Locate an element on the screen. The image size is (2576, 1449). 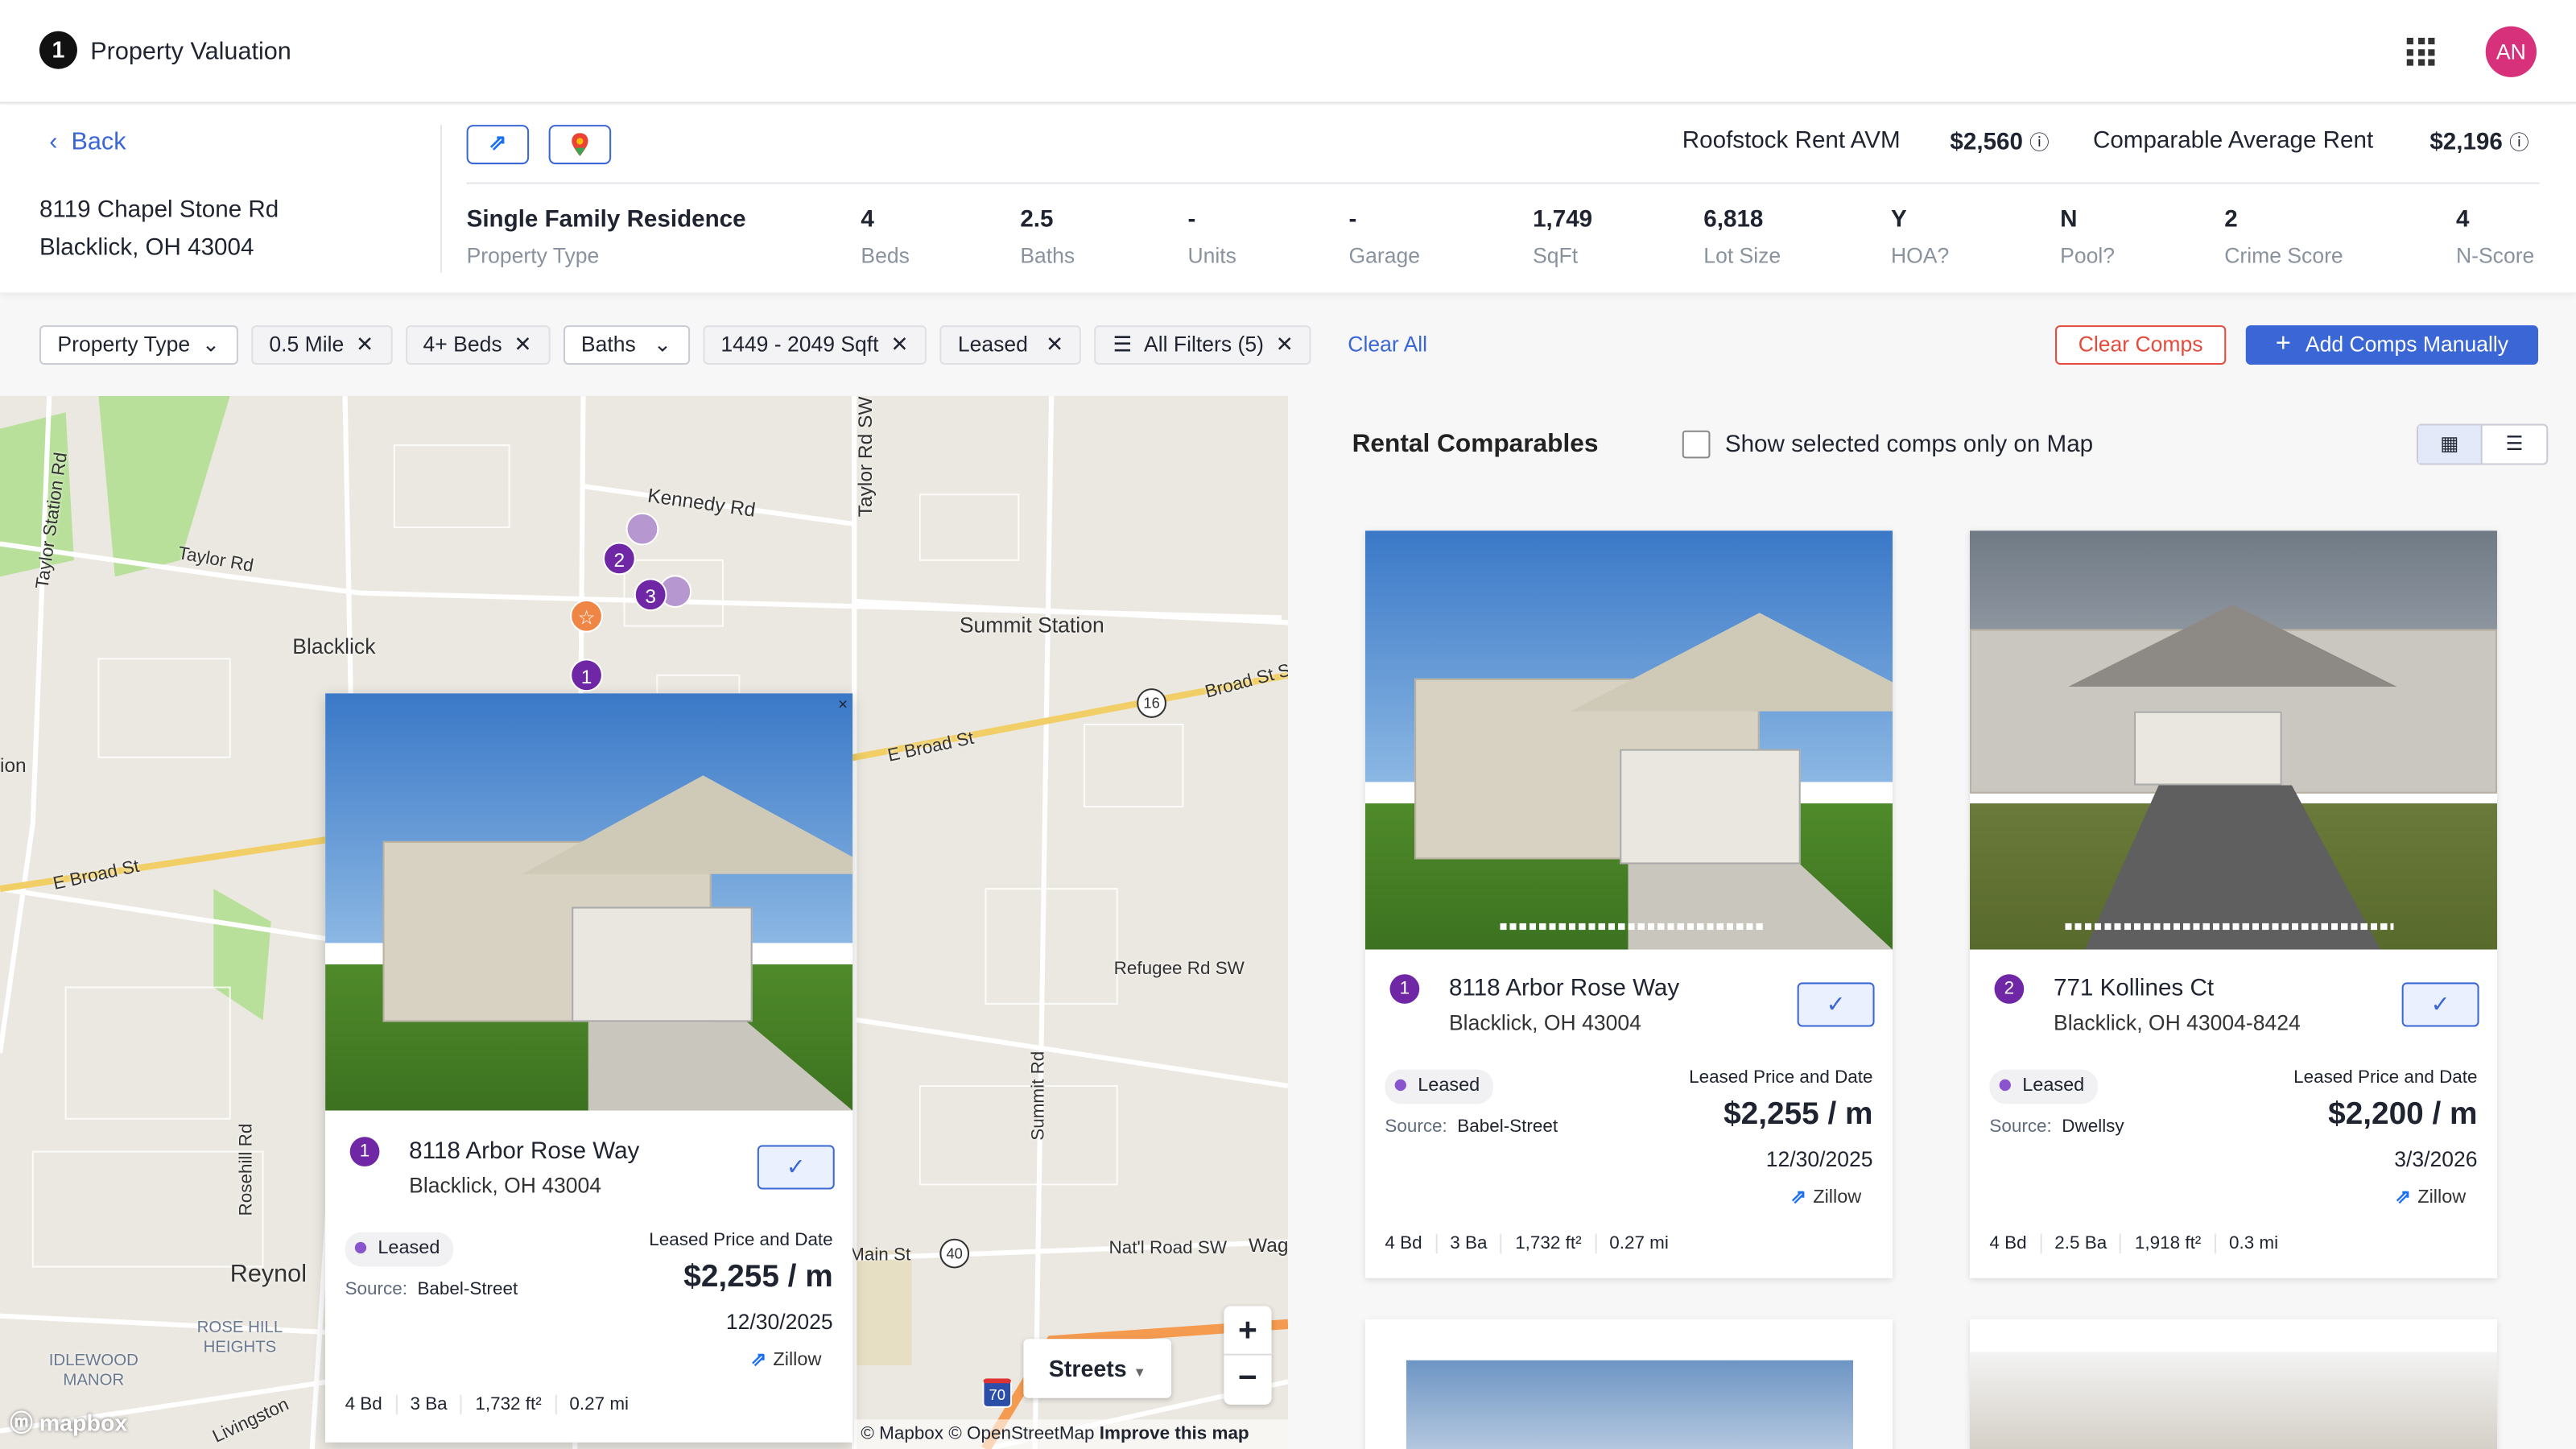
map-label: Taylor Rd SW is located at coordinates (865, 457).